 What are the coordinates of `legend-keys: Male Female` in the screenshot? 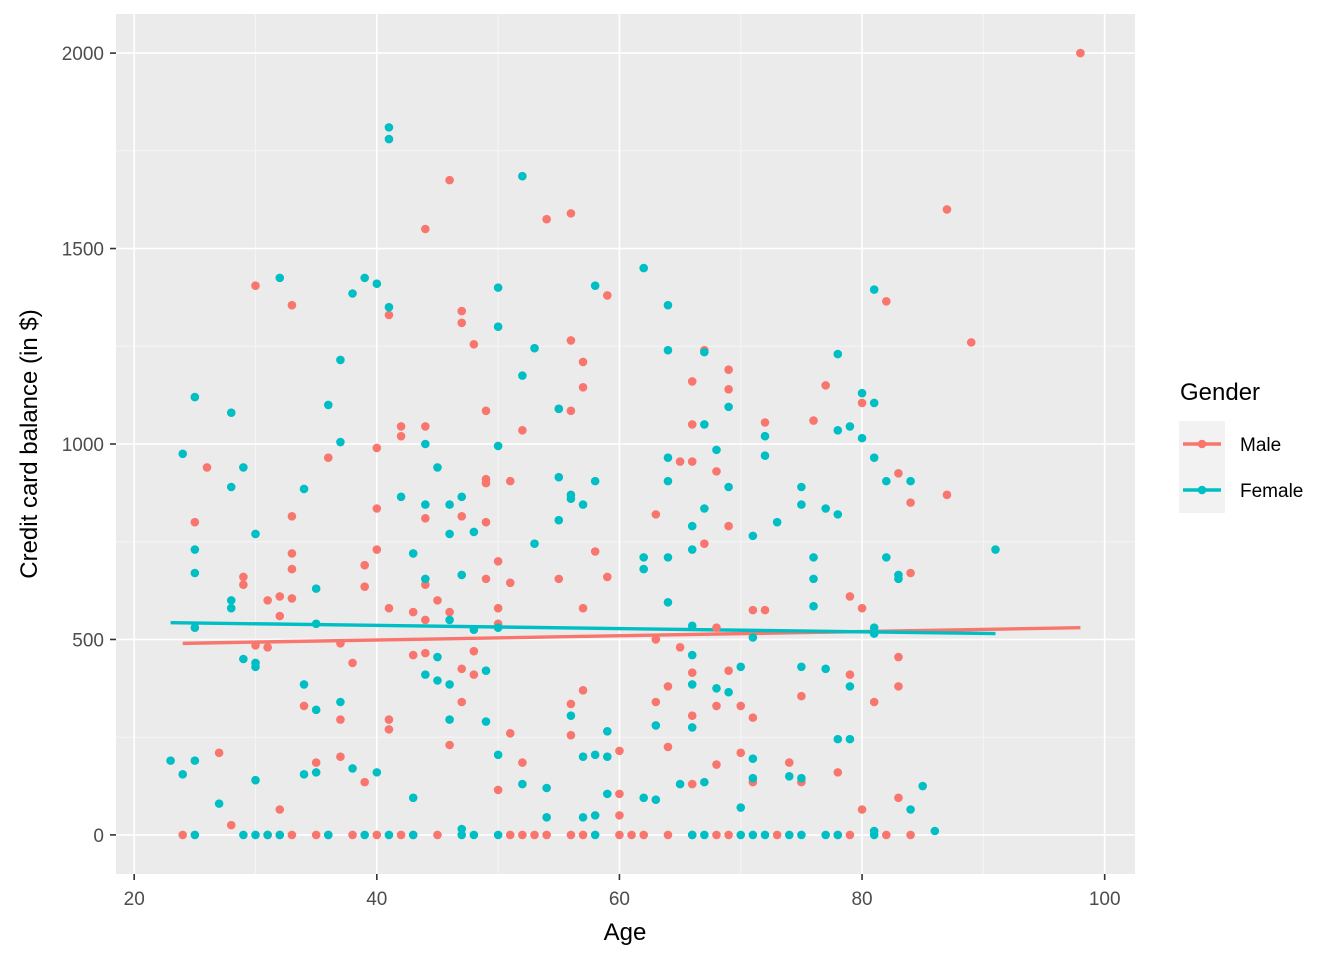 It's located at (1241, 467).